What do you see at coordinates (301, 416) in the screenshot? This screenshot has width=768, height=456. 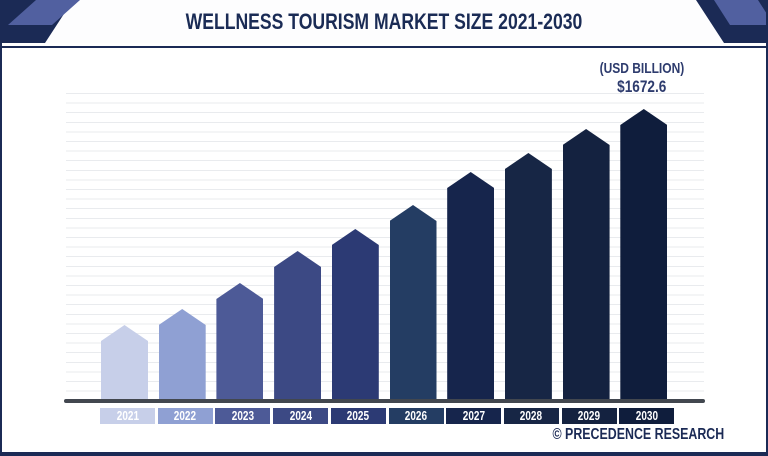 I see `x-label-2024: 2024` at bounding box center [301, 416].